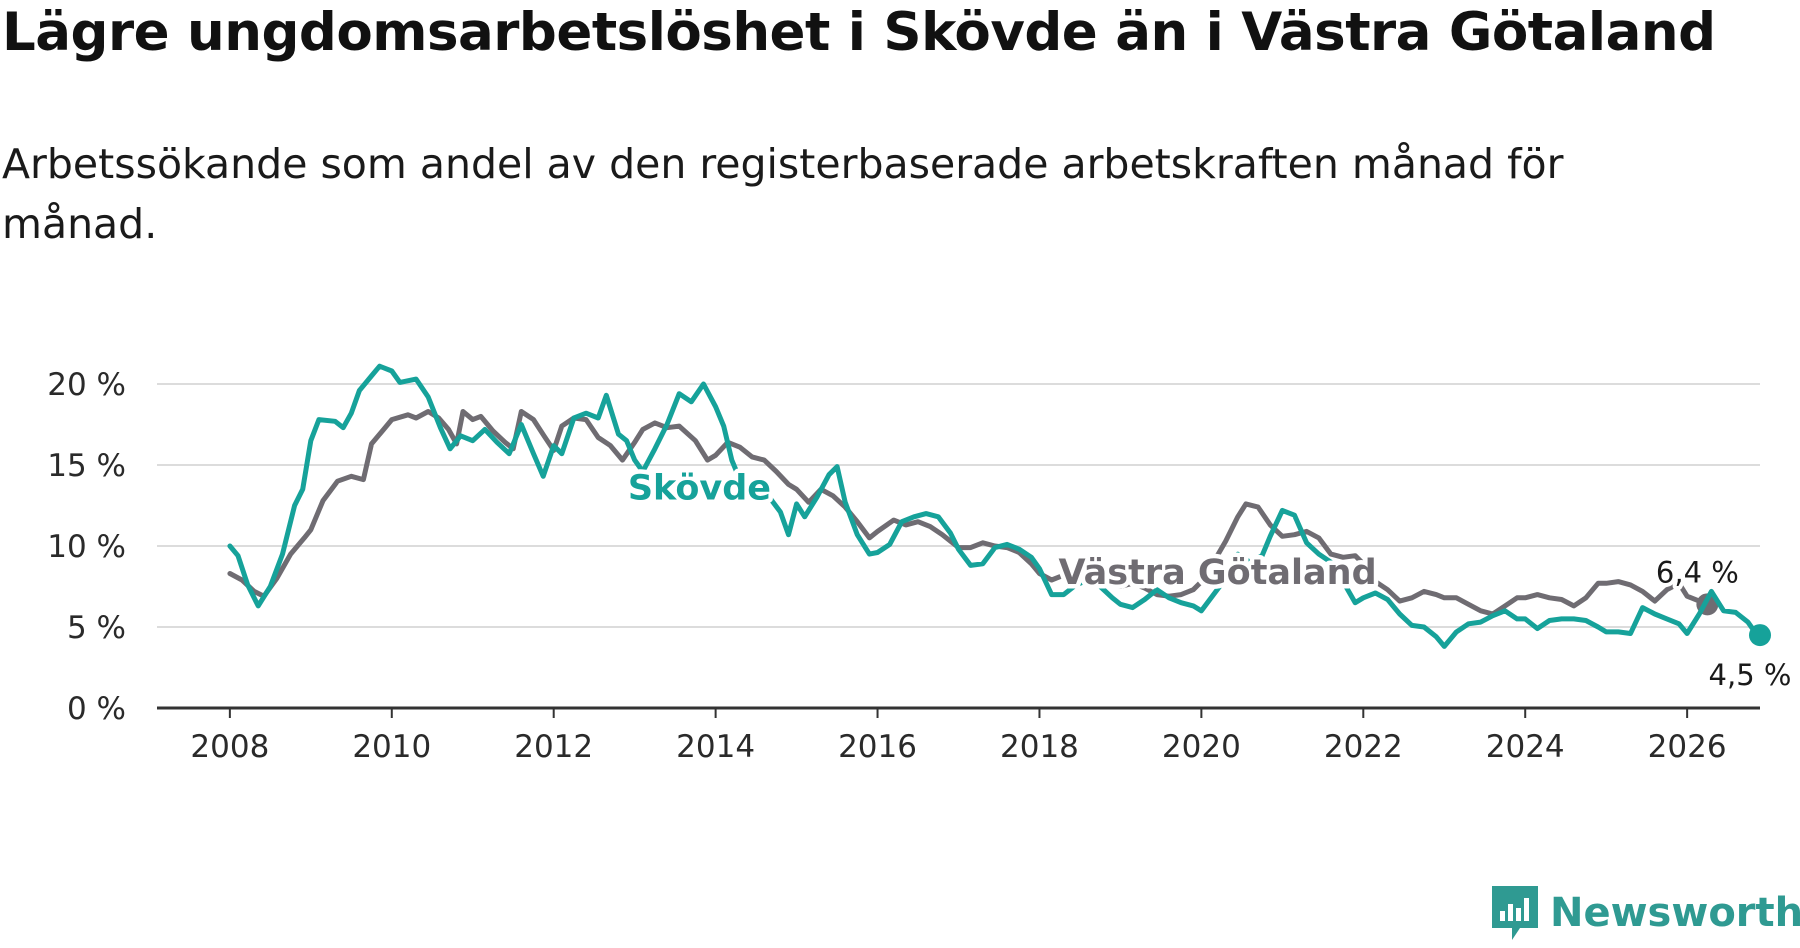 Image resolution: width=1800 pixels, height=948 pixels. Describe the element at coordinates (877, 747) in the screenshot. I see `x-tick-label: 2016` at that location.